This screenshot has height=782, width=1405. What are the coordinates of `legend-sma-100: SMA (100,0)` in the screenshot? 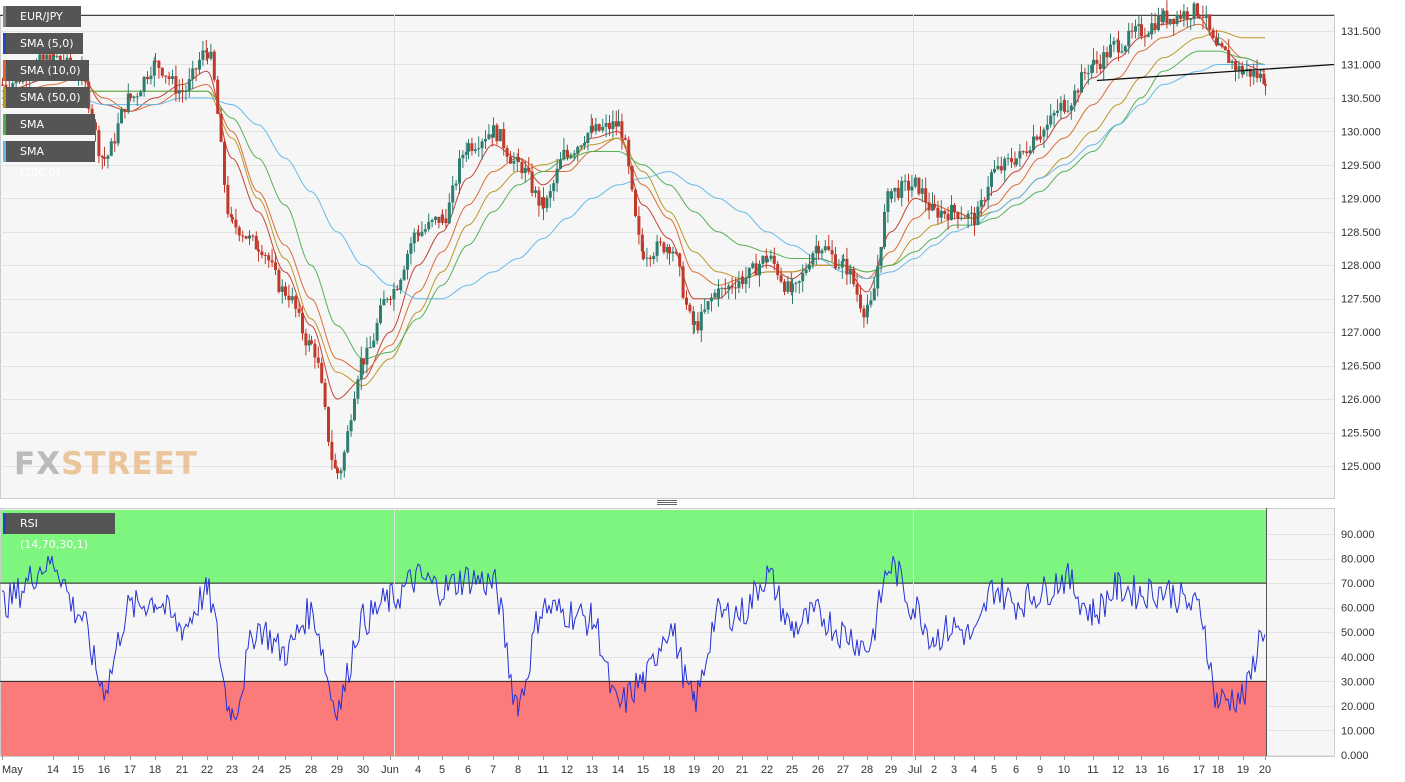 It's located at (49, 133).